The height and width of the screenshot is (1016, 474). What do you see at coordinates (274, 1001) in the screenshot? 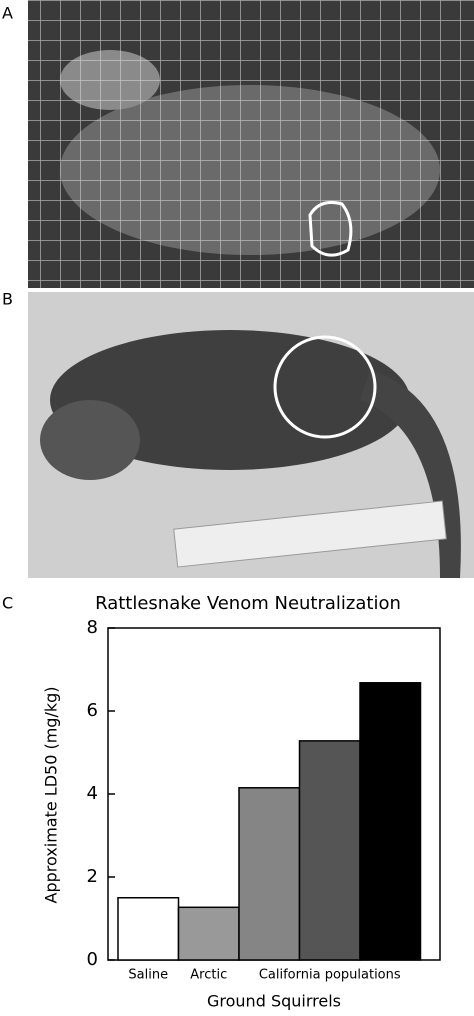
I see `x-axis-label: Ground Squirrels` at bounding box center [274, 1001].